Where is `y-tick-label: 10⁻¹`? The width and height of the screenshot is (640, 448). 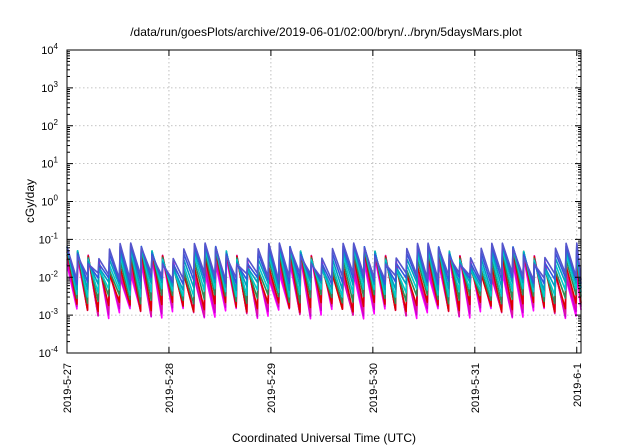 y-tick-label: 10⁻¹ is located at coordinates (49, 238).